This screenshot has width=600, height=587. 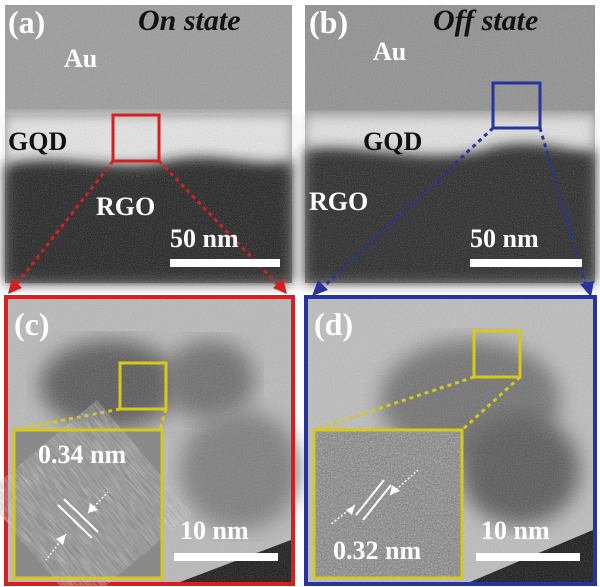 I want to click on panel-b-layer-rgo: RGO, so click(x=339, y=201).